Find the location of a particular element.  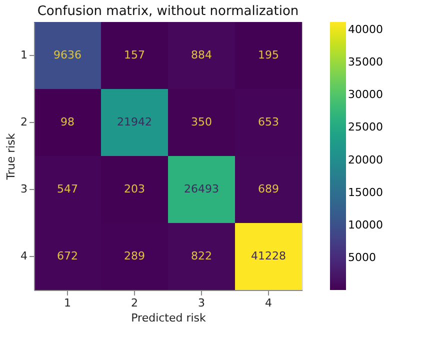

data-label: 653 is located at coordinates (268, 122).